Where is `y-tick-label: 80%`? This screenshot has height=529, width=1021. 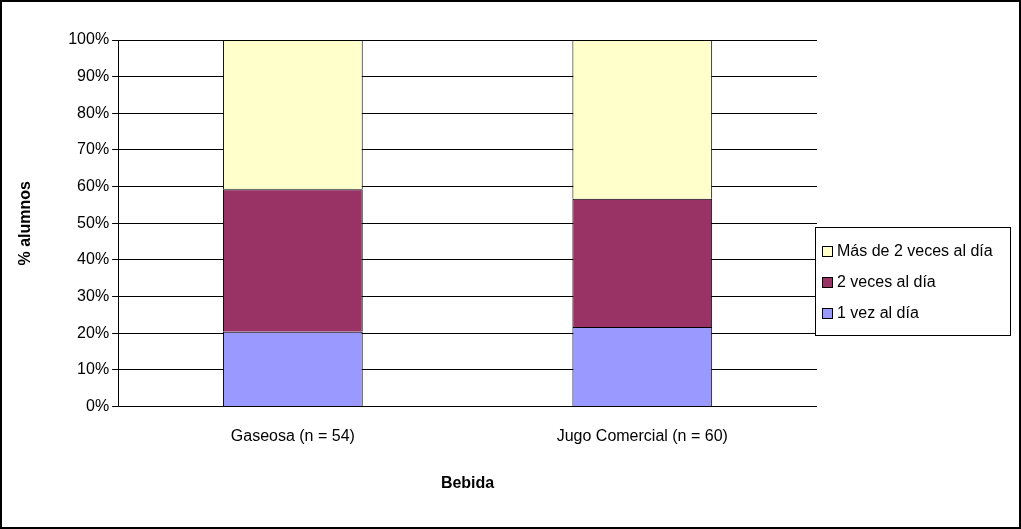
y-tick-label: 80% is located at coordinates (93, 112).